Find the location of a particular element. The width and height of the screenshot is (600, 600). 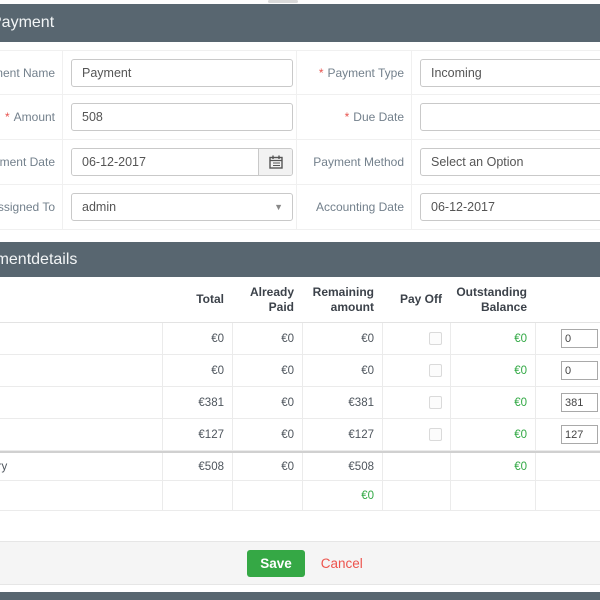

form-row: * Payment Name * Payment Type is located at coordinates (300, 72).